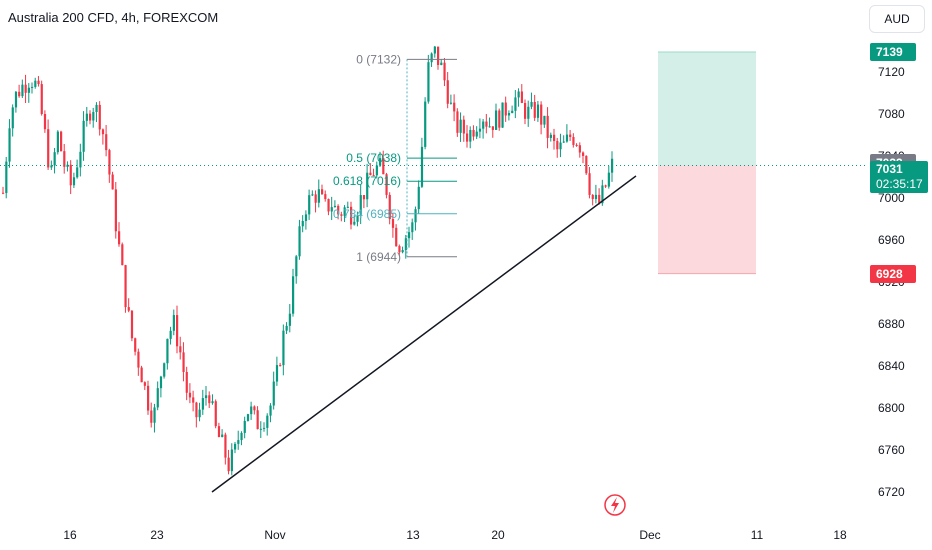  Describe the element at coordinates (891, 72) in the screenshot. I see `price-tick-label: 7120` at that location.